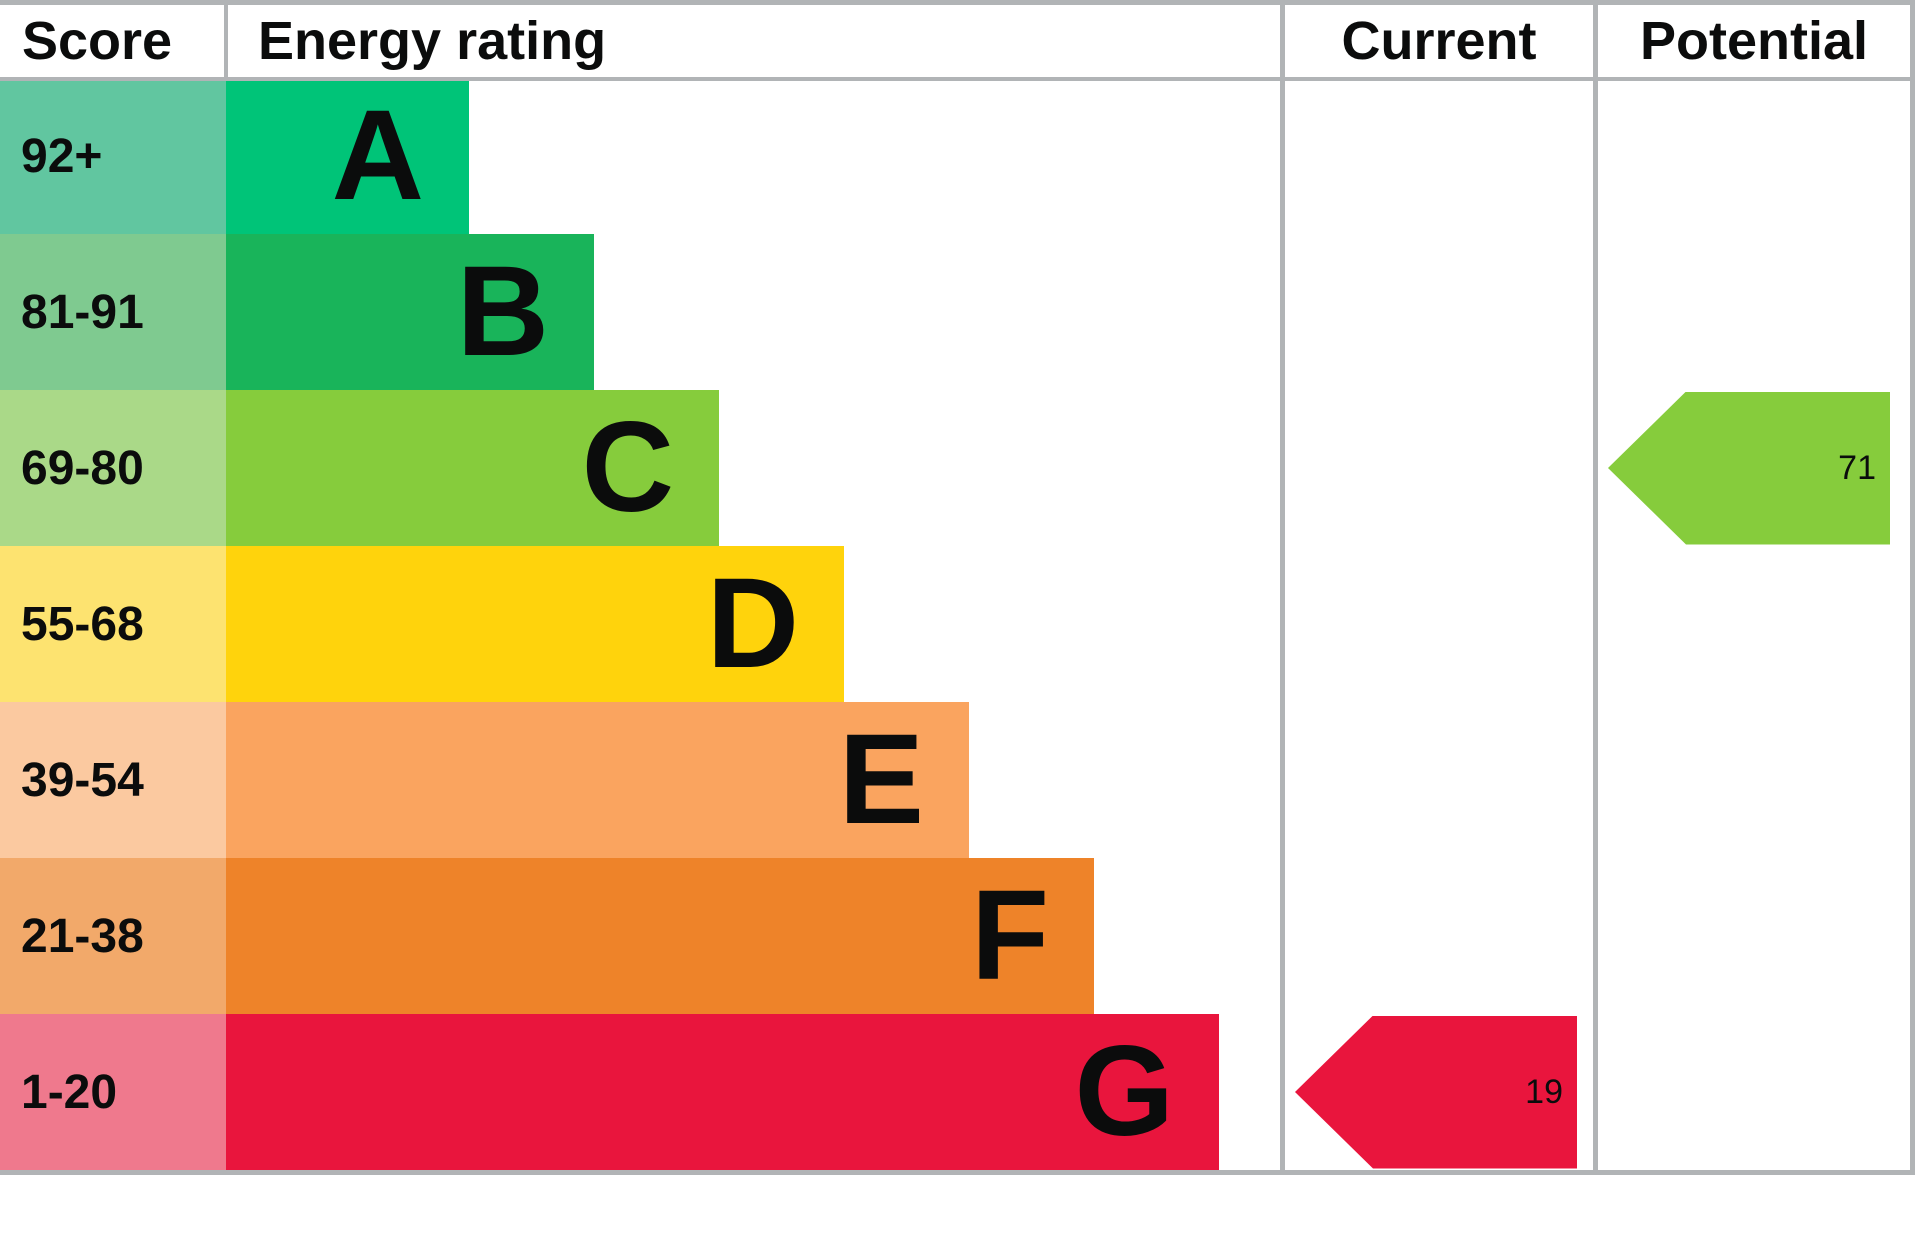 This screenshot has height=1249, width=1920. Describe the element at coordinates (113, 156) in the screenshot. I see `score-range-a: 92+` at that location.